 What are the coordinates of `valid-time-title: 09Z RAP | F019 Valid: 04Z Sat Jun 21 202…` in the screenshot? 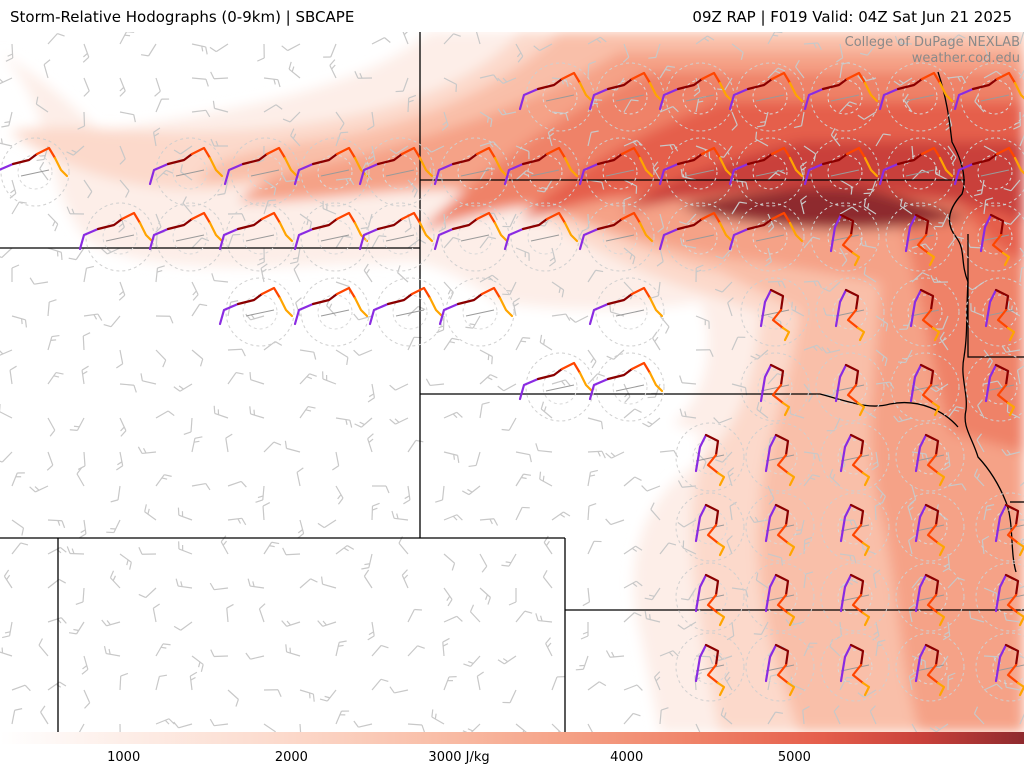 It's located at (852, 17).